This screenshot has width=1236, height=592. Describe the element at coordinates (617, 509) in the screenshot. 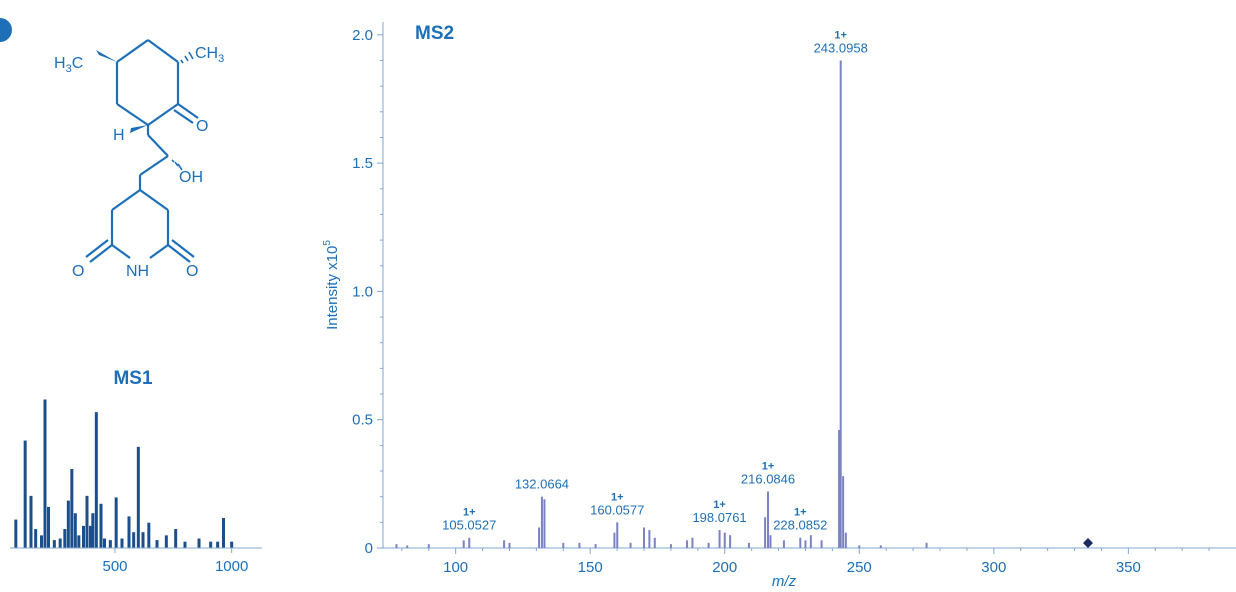

I see `ms2-peak-mz-label: 160.0577` at that location.